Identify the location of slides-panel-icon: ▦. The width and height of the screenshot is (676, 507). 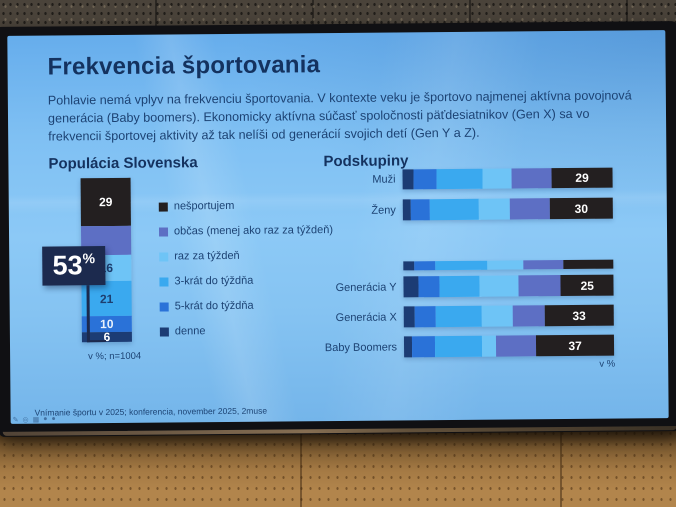
(36, 420).